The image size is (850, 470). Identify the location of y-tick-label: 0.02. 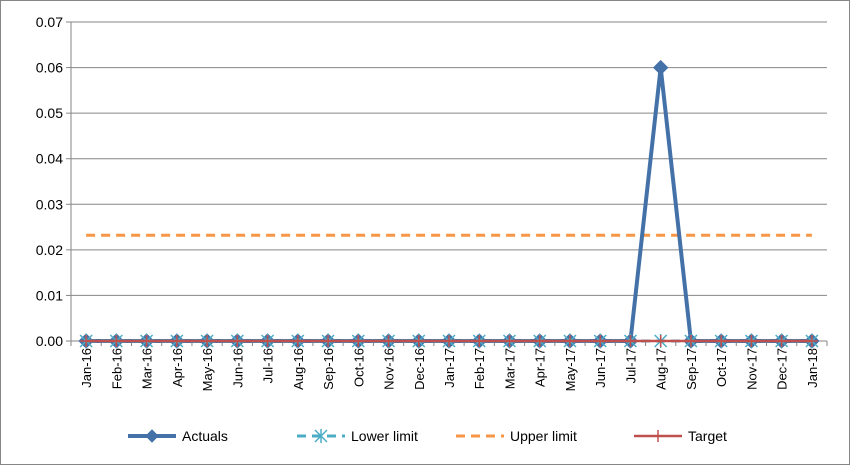
(49, 250).